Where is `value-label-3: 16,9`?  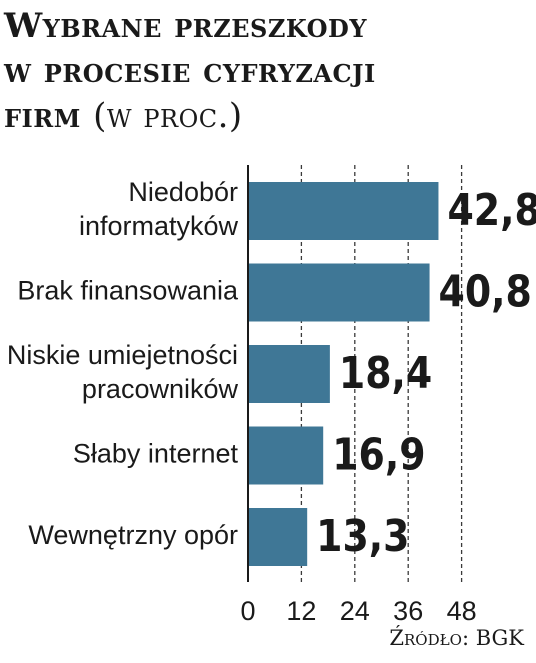
value-label-3: 16,9 is located at coordinates (378, 454).